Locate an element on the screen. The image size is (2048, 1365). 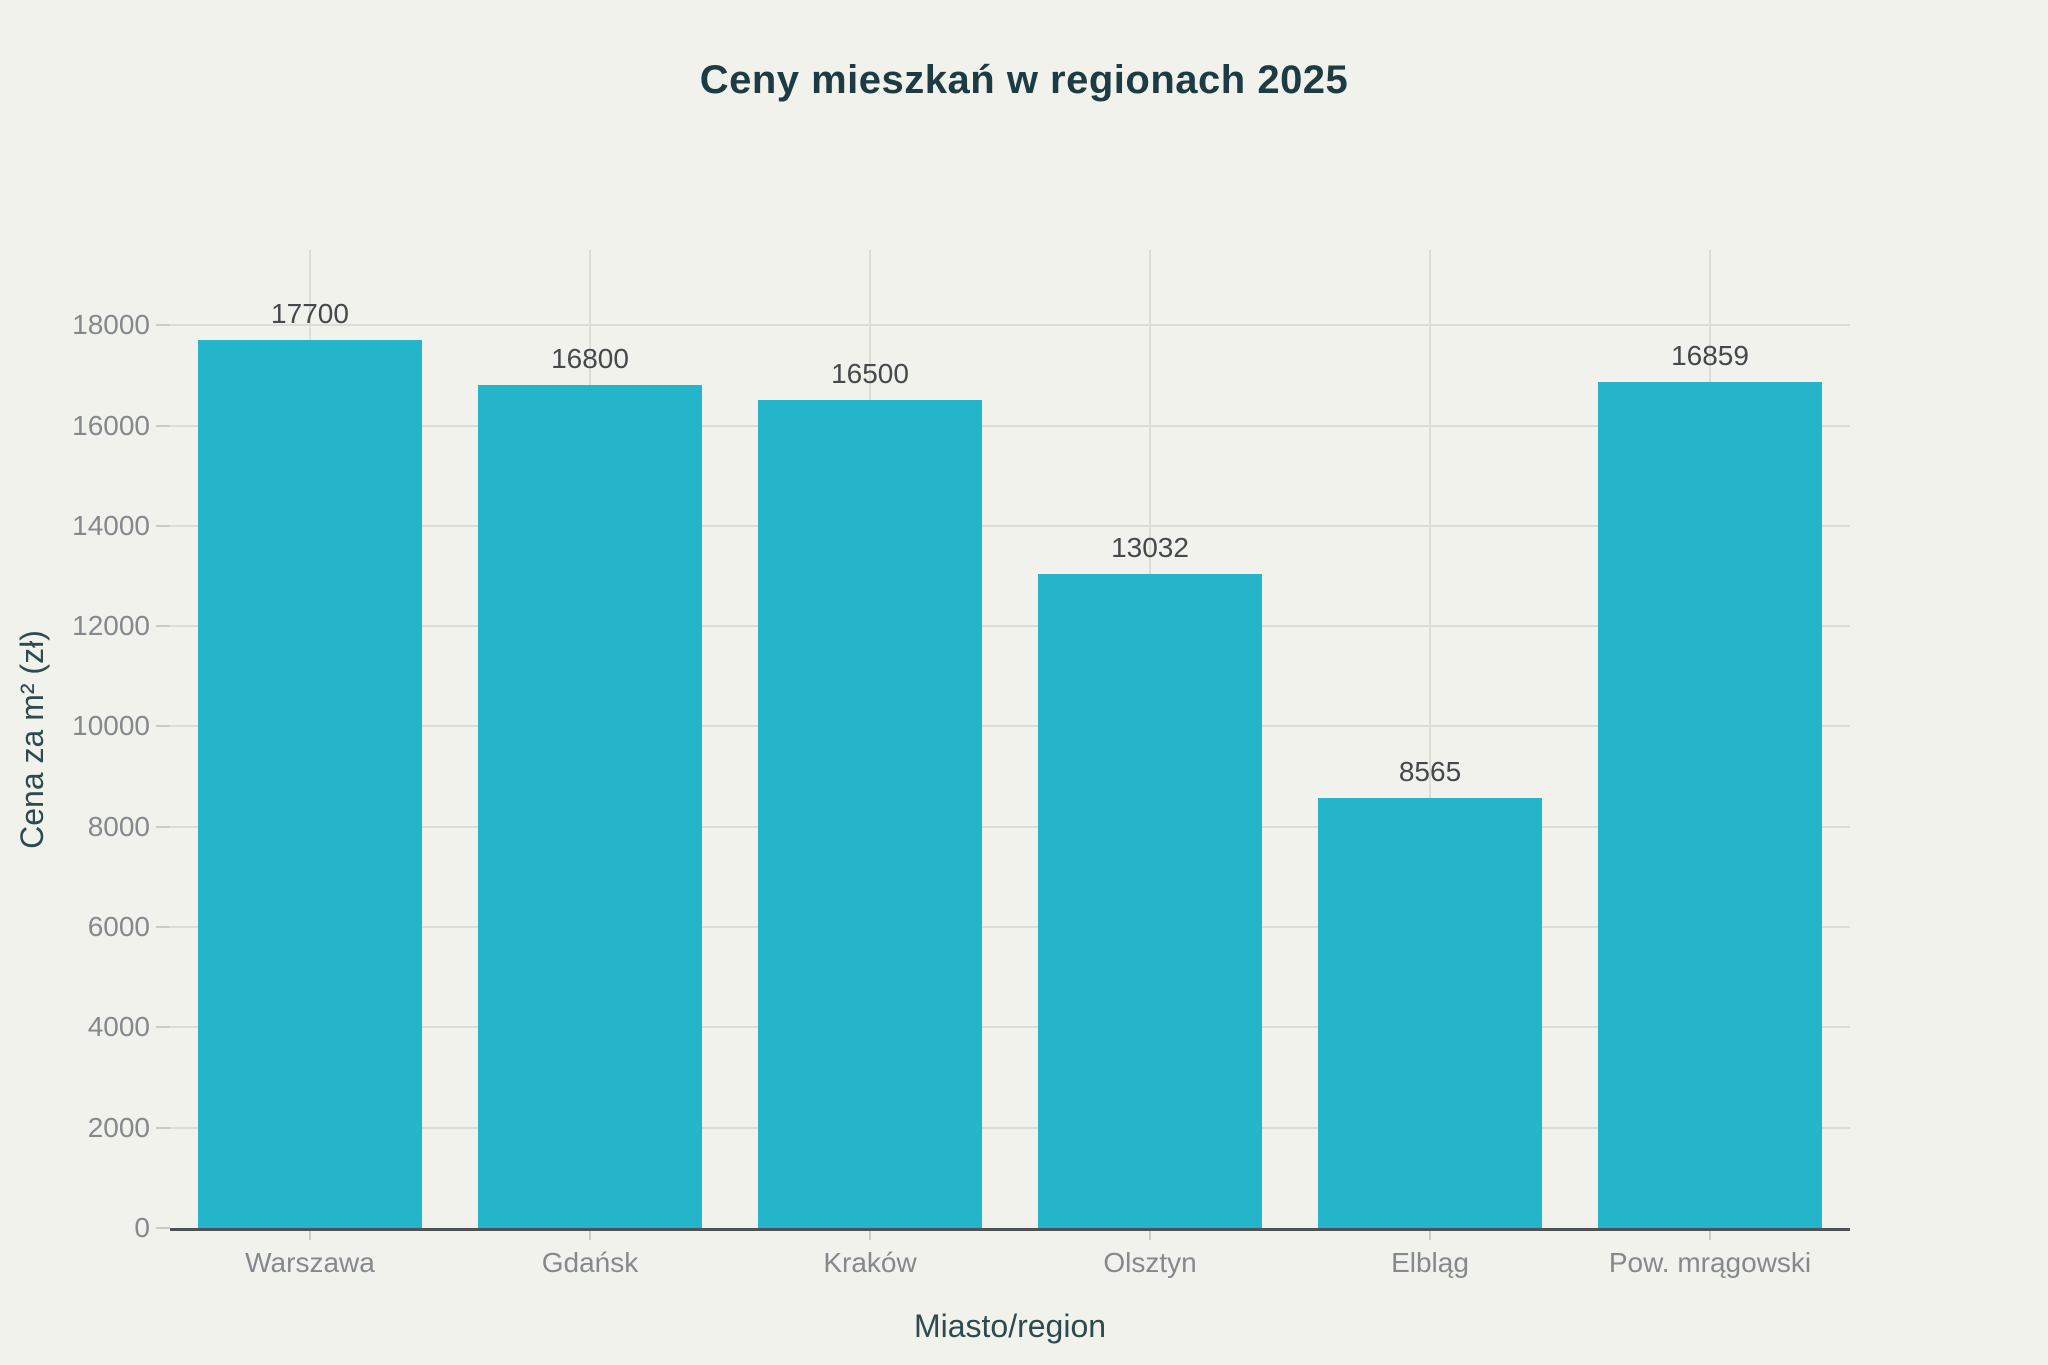
bar-value-label: 16500 is located at coordinates (870, 374).